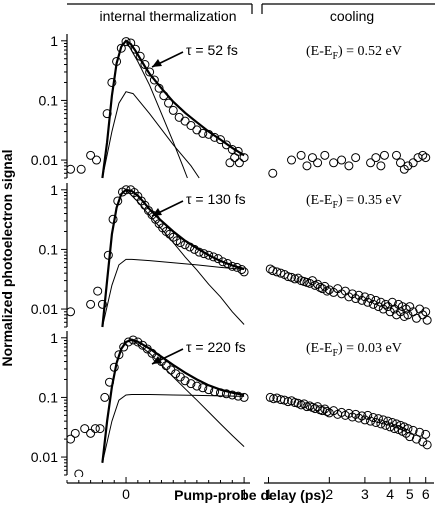 The height and width of the screenshot is (508, 437). I want to click on energy-label-prefix: (E-E, so click(319, 348).